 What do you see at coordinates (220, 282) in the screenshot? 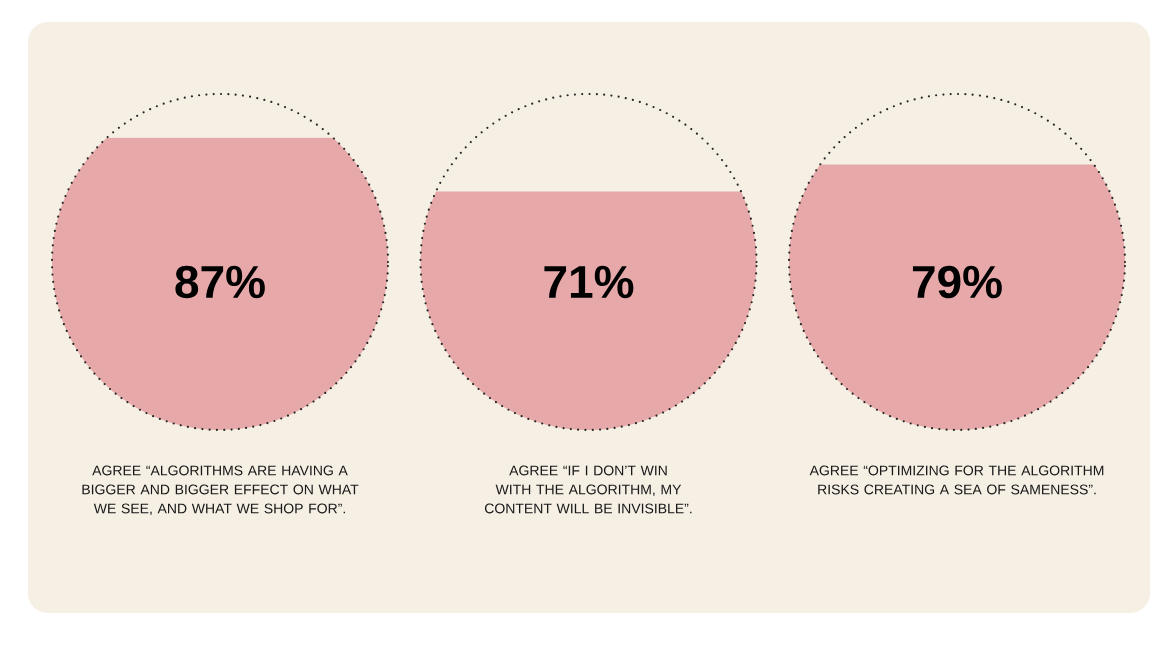
I see `data-label: 87%` at bounding box center [220, 282].